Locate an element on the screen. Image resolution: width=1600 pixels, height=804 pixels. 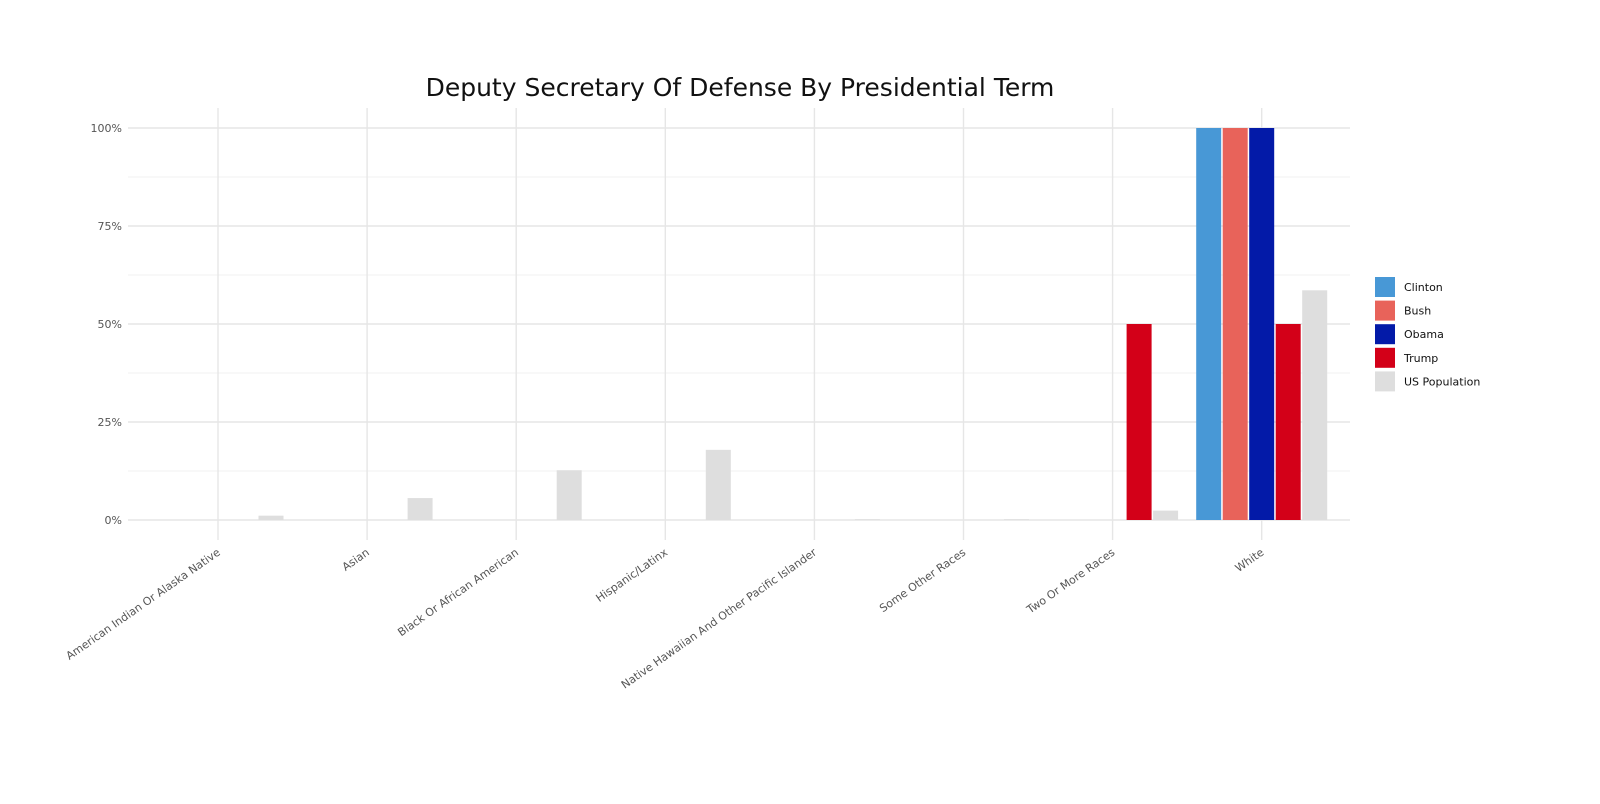
bar-bush is located at coordinates (1235, 324).